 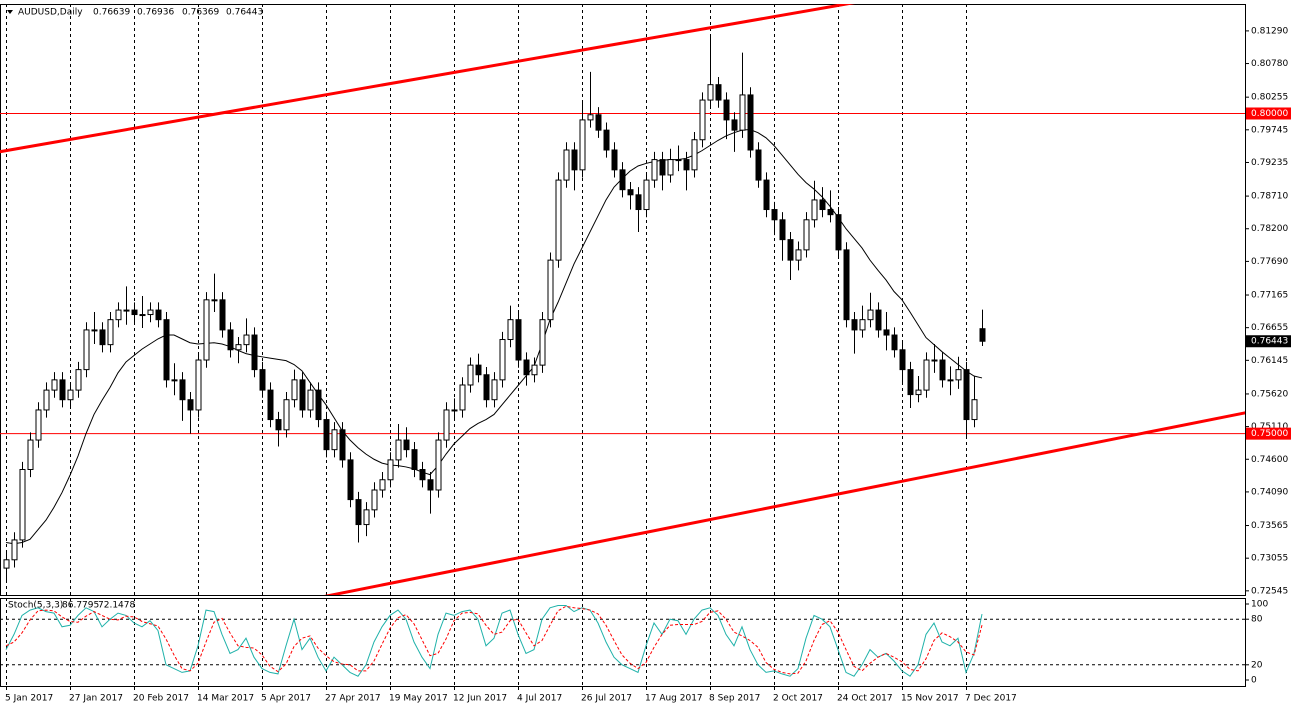 I want to click on y-tick-label: 0.79235, so click(x=1269, y=163).